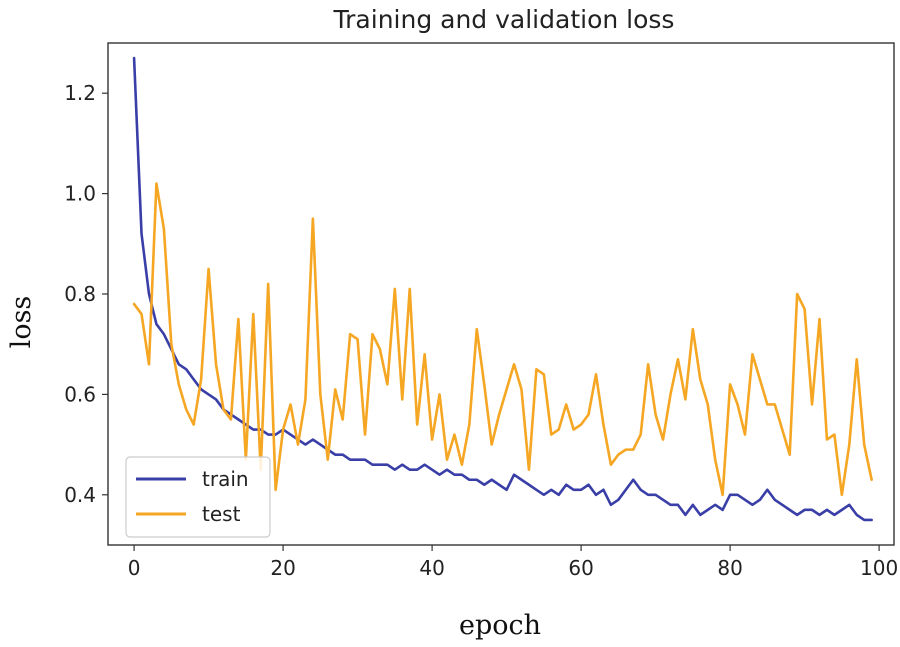  I want to click on y-tick-label: 1.0, so click(80, 194).